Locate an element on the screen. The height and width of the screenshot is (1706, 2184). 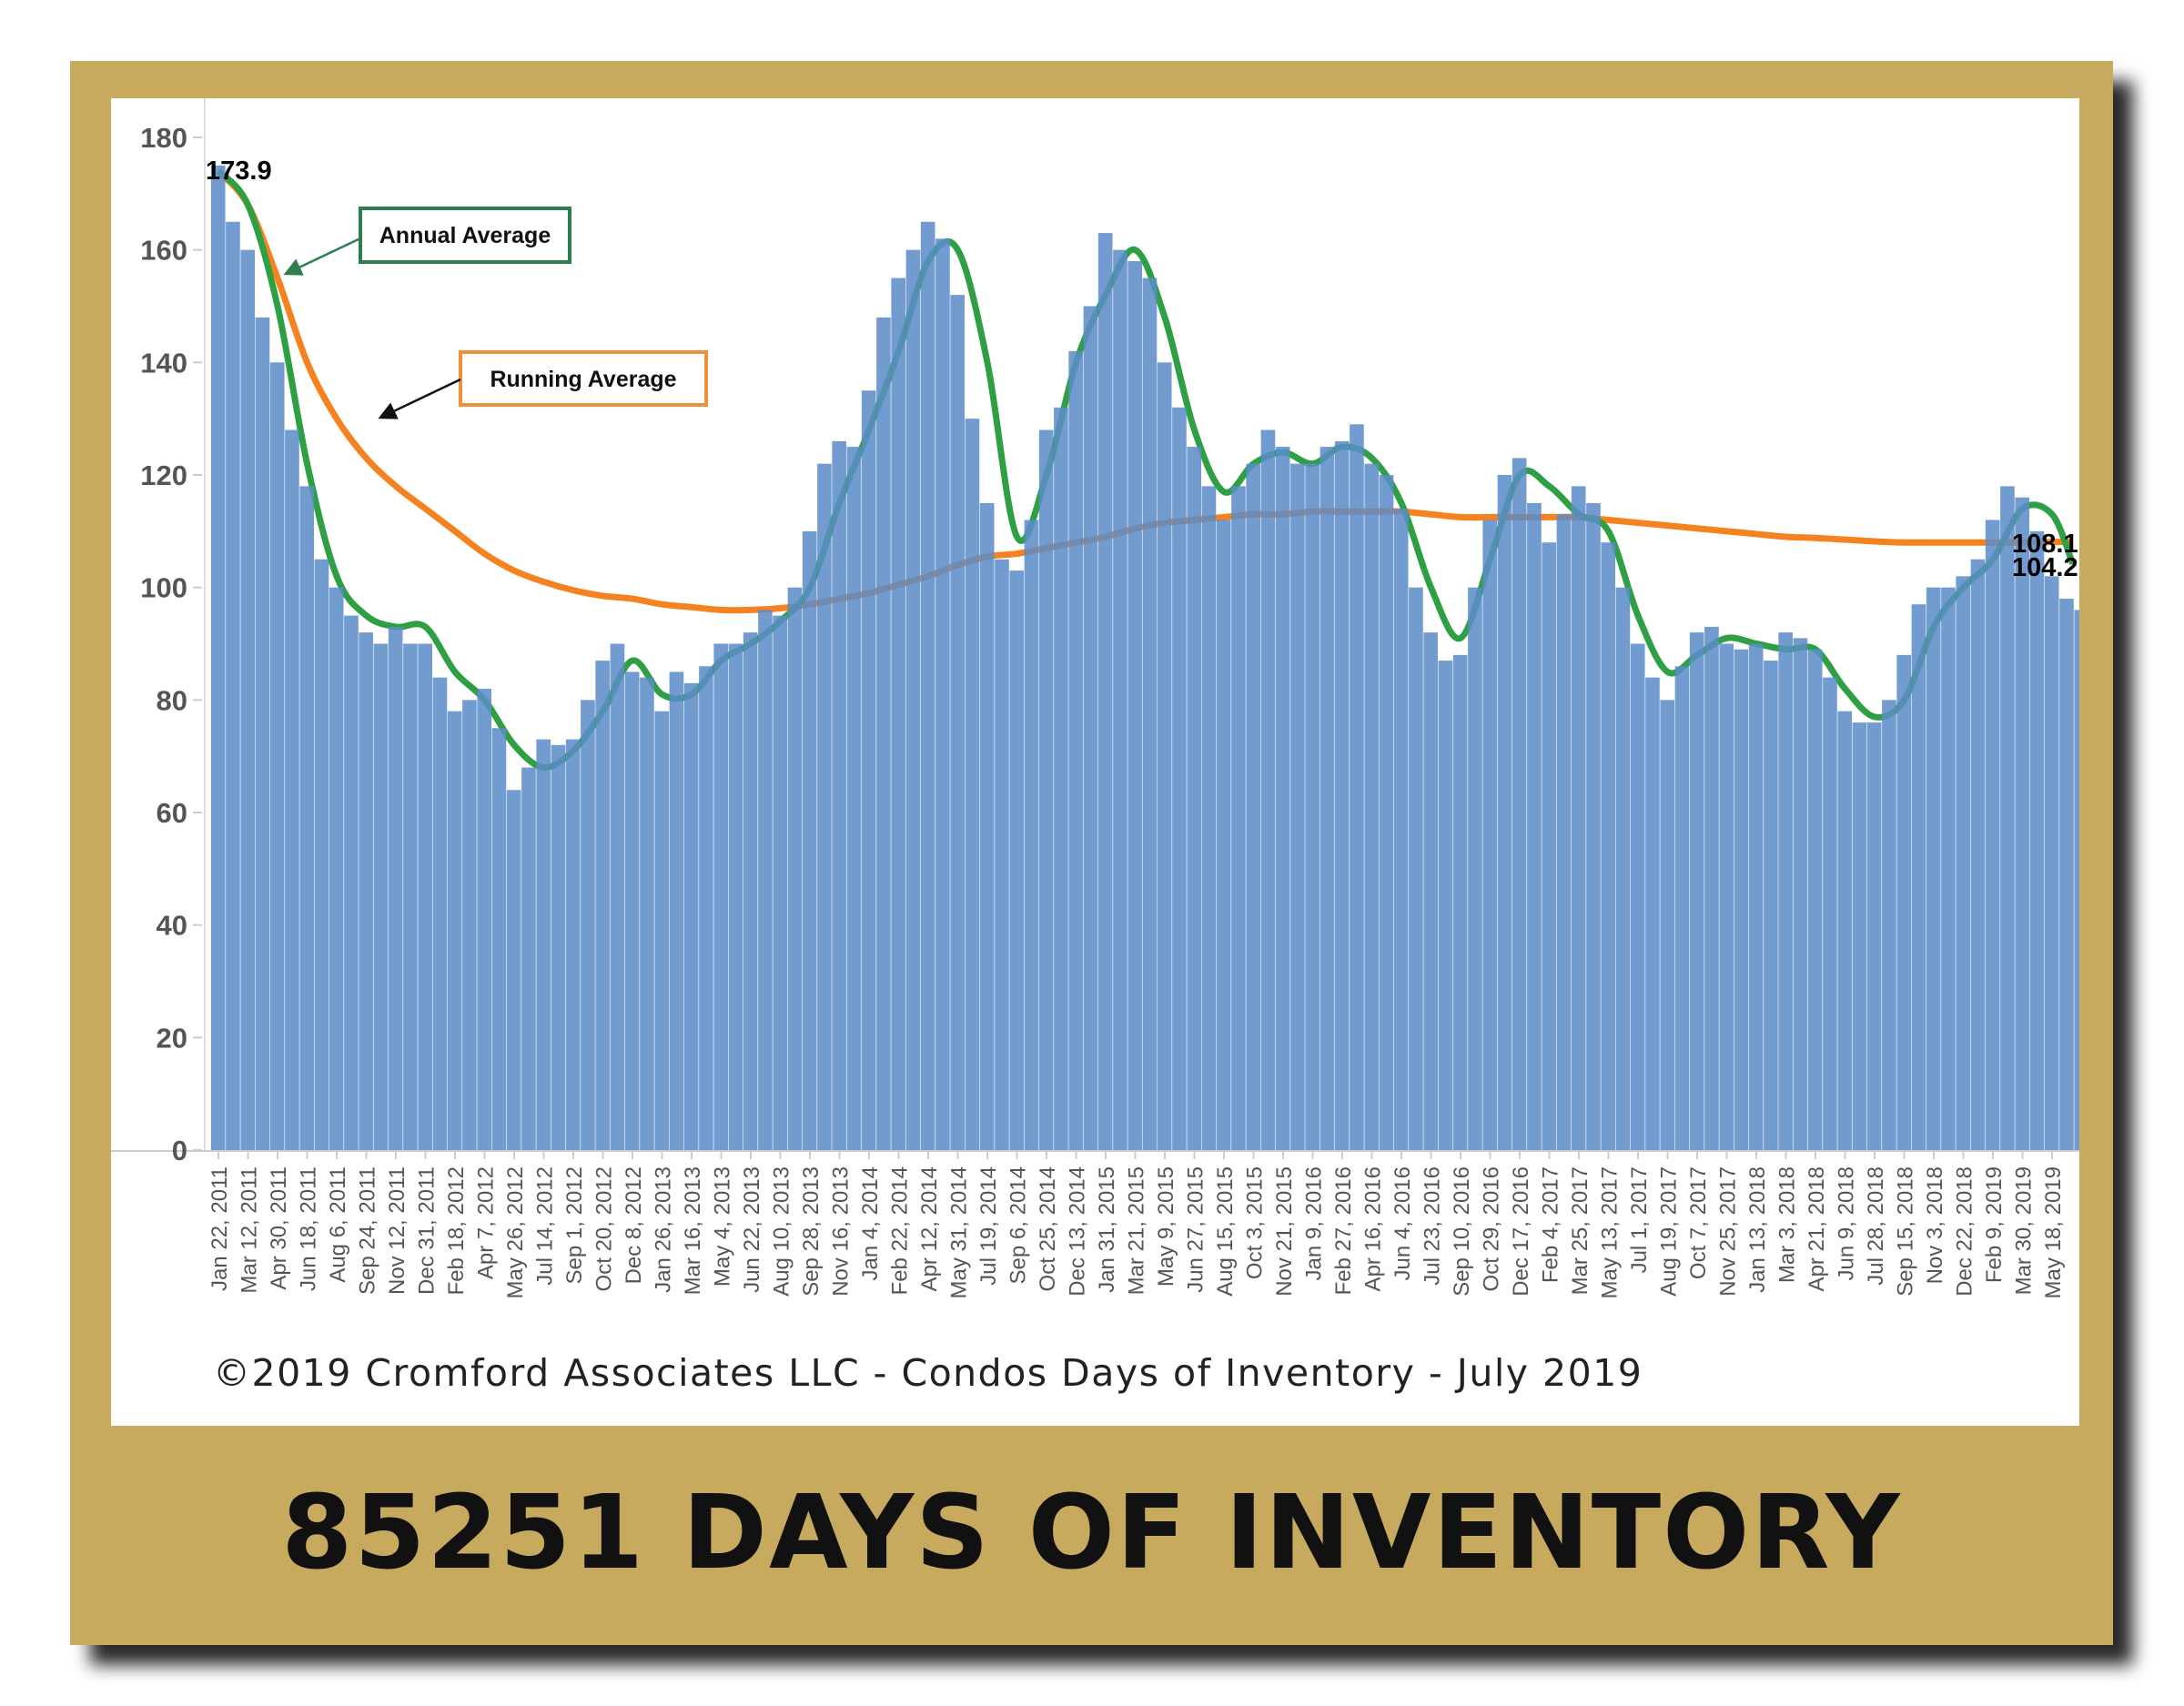
x-tick-label: Oct 7, 2017 is located at coordinates (1699, 1222).